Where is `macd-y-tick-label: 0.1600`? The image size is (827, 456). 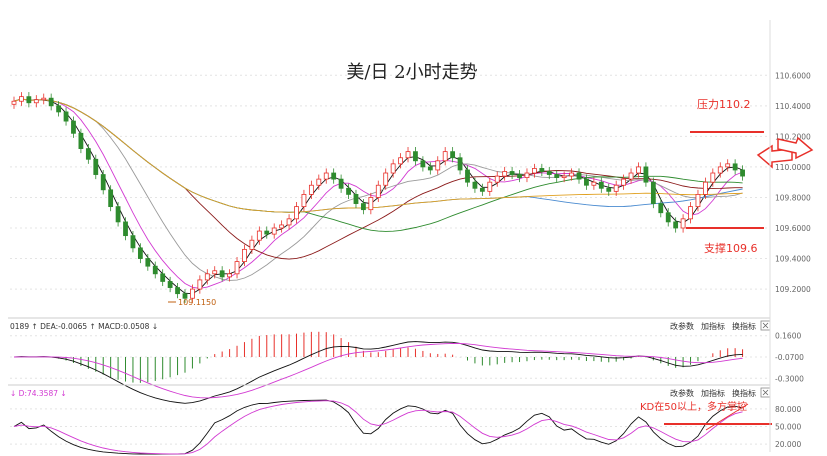
macd-y-tick-label: 0.1600 is located at coordinates (788, 336).